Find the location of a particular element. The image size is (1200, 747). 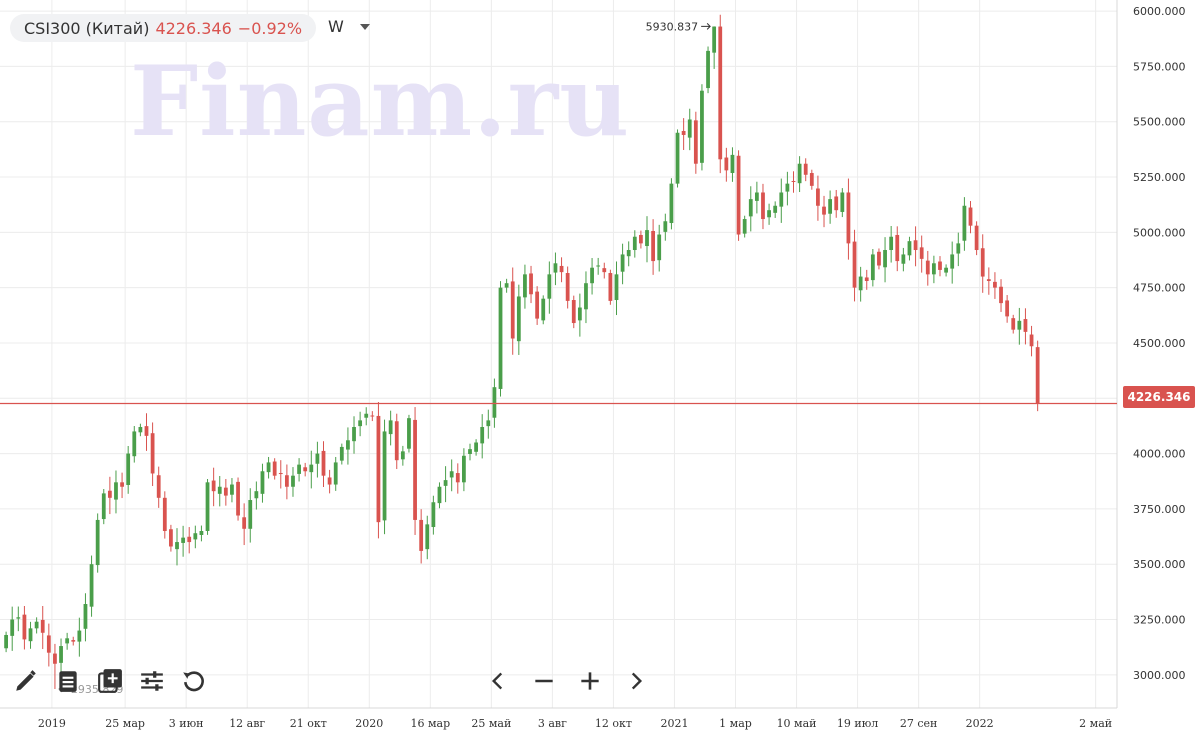

high-label: 5930.837 is located at coordinates (672, 26).